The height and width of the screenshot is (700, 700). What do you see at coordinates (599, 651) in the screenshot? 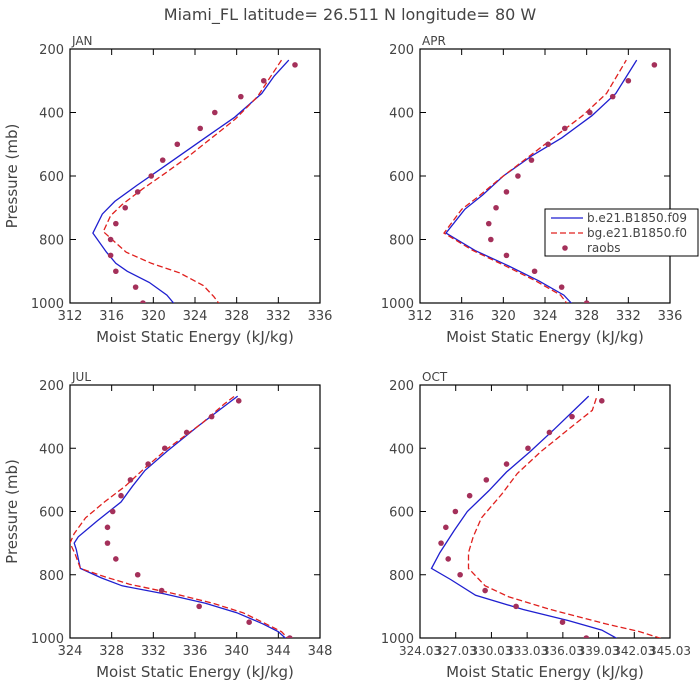
I see `x-tick-label: 339.03` at bounding box center [599, 651].